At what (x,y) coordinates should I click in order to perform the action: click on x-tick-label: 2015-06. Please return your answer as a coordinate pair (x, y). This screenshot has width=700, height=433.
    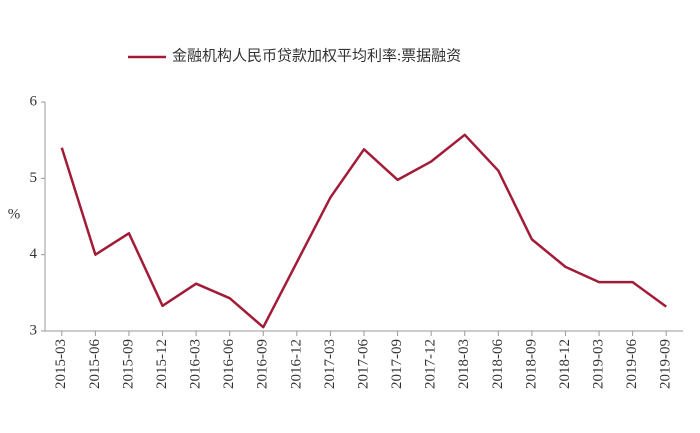
    Looking at the image, I should click on (95, 364).